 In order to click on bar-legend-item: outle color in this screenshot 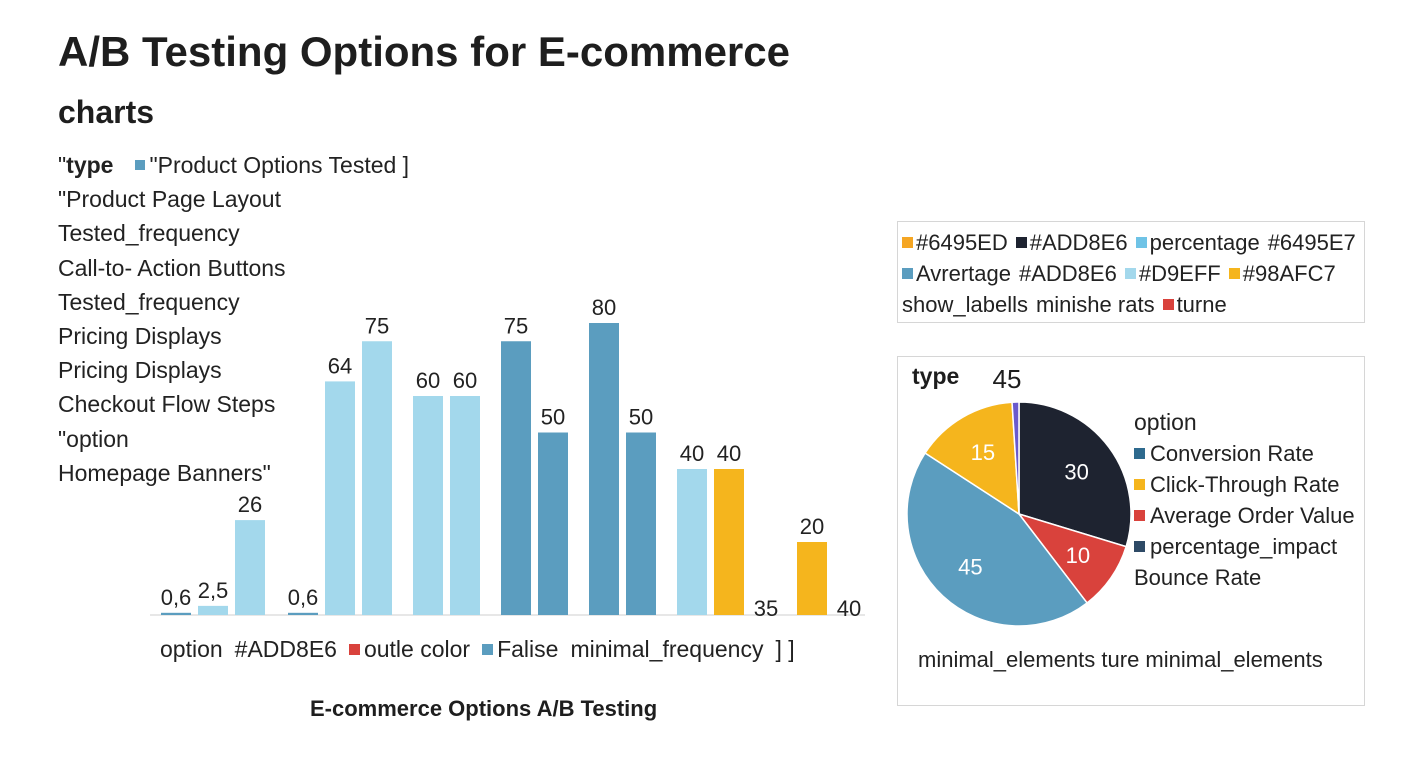, I will do `click(409, 649)`.